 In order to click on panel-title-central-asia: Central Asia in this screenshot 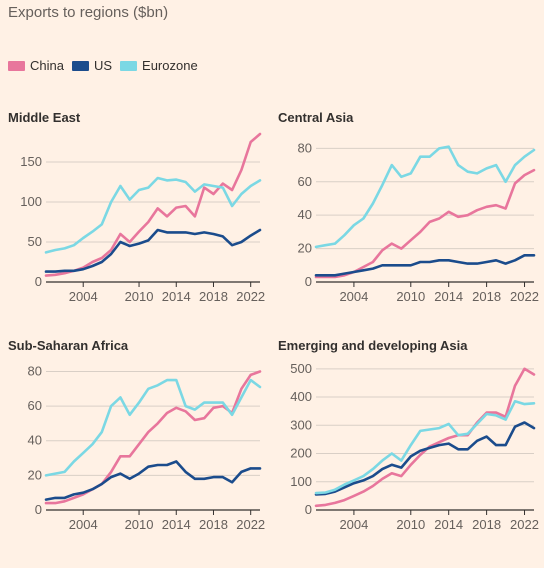, I will do `click(316, 117)`.